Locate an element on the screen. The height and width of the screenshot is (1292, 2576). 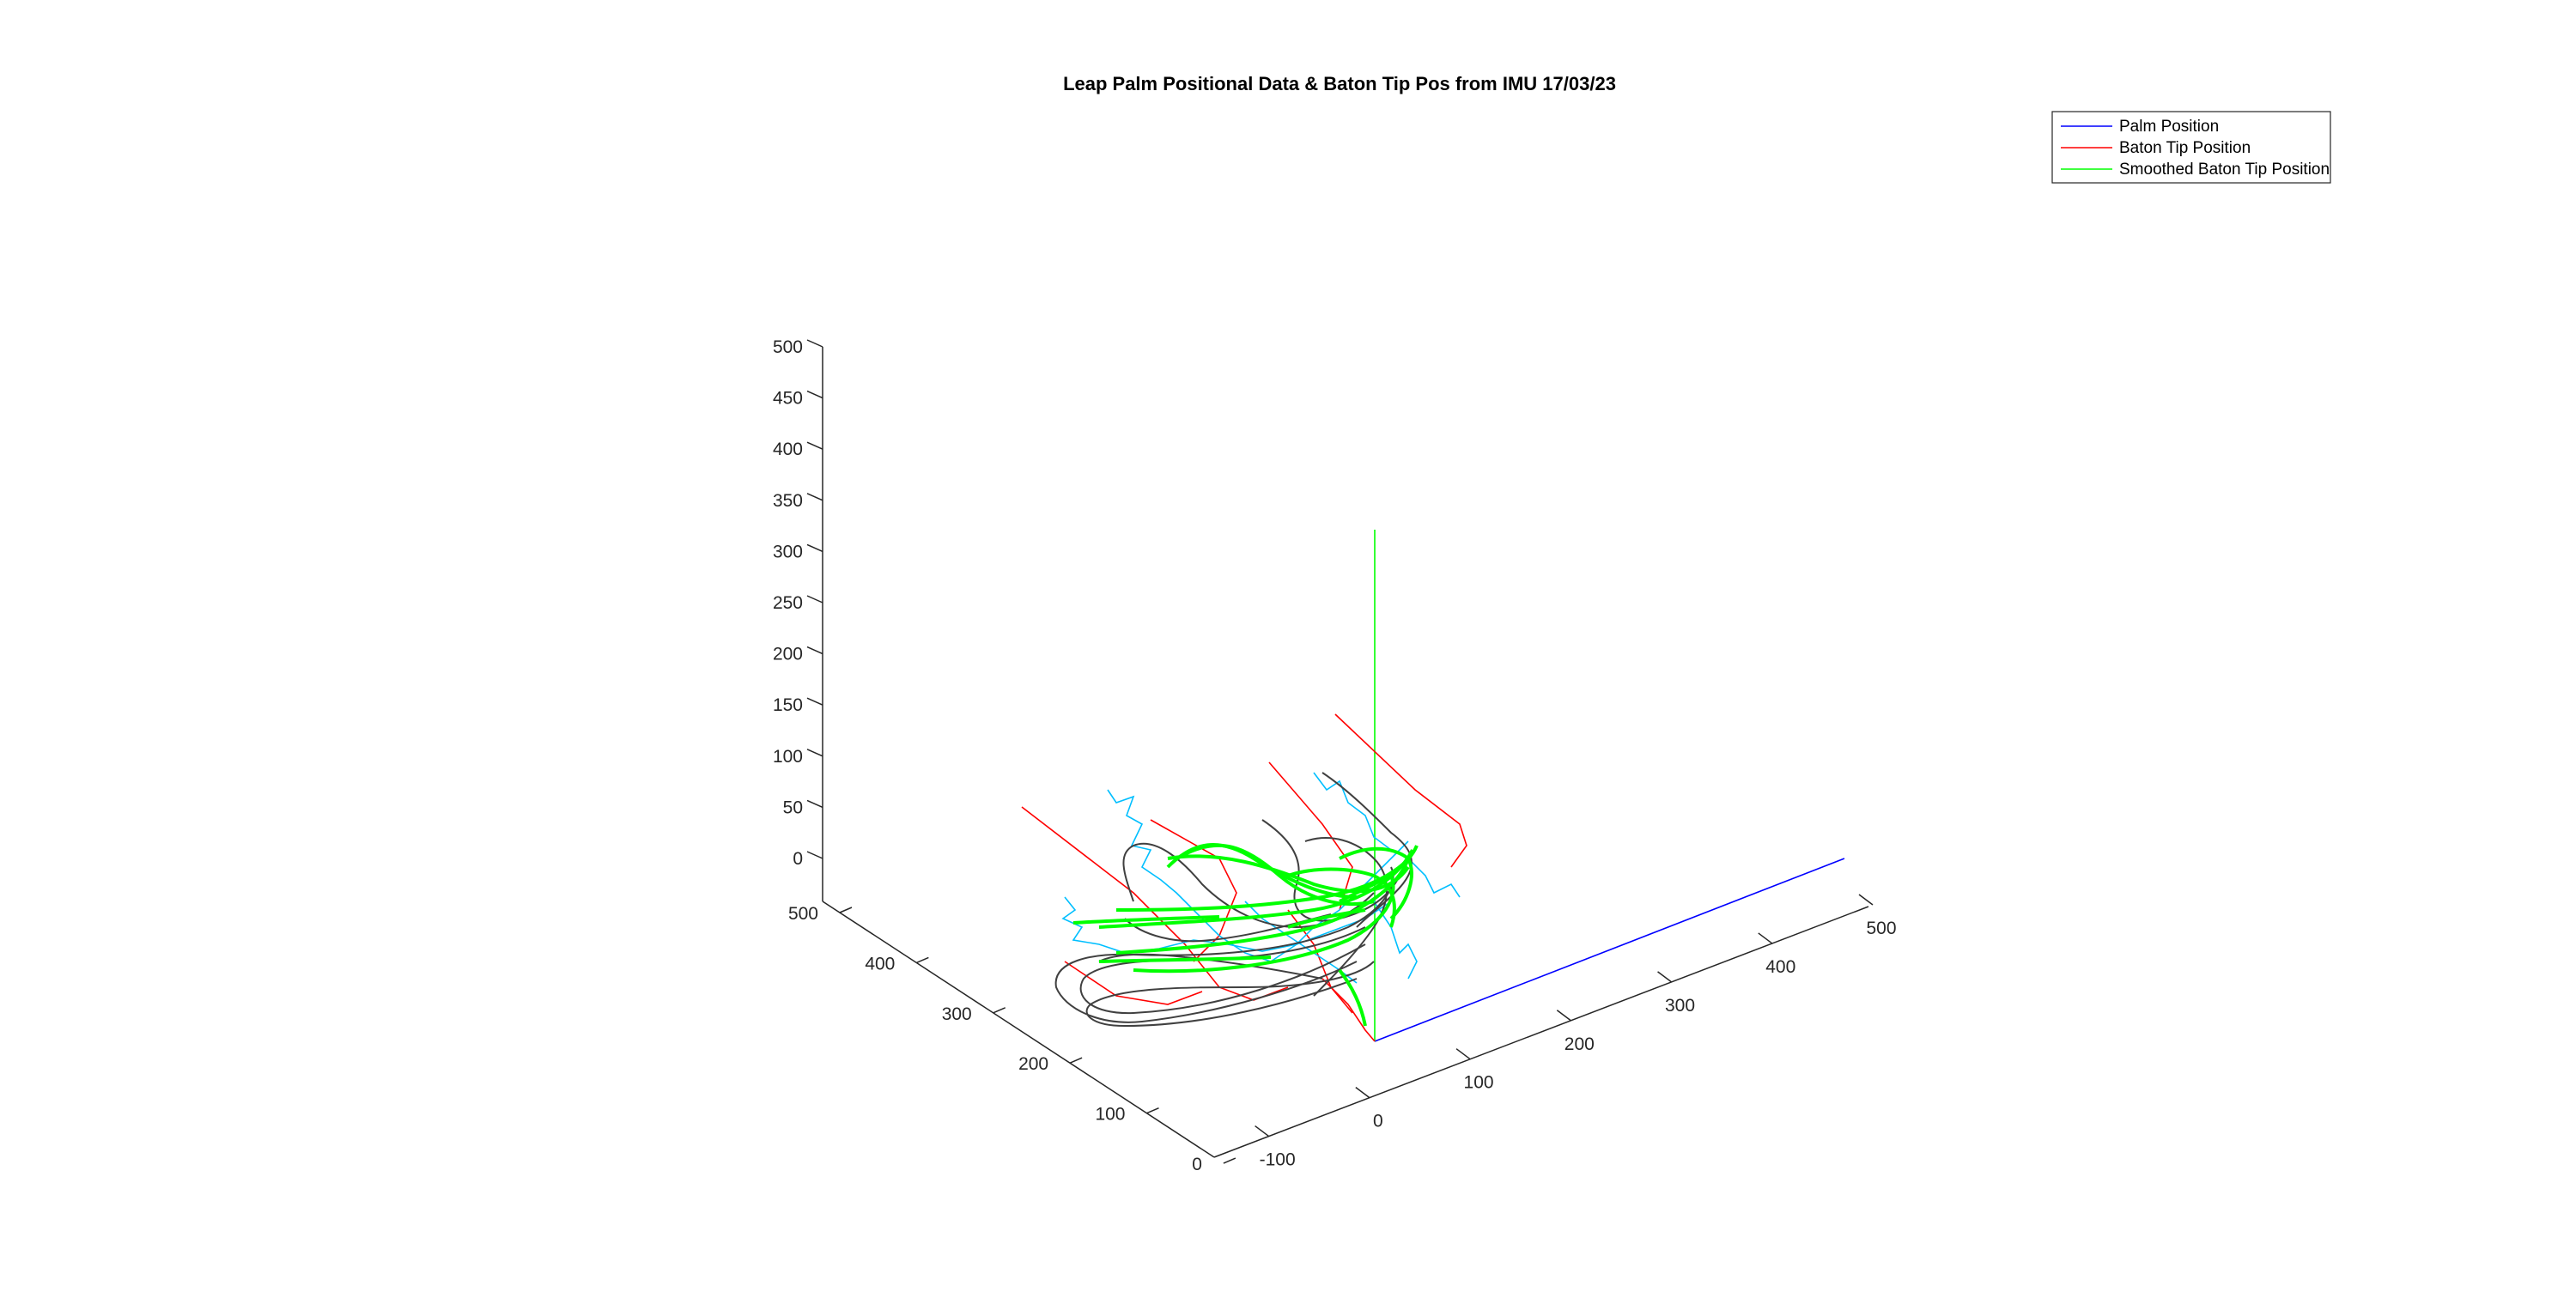
y-ticks: 0 100 200 300 400 500 is located at coordinates (1012, 1039).